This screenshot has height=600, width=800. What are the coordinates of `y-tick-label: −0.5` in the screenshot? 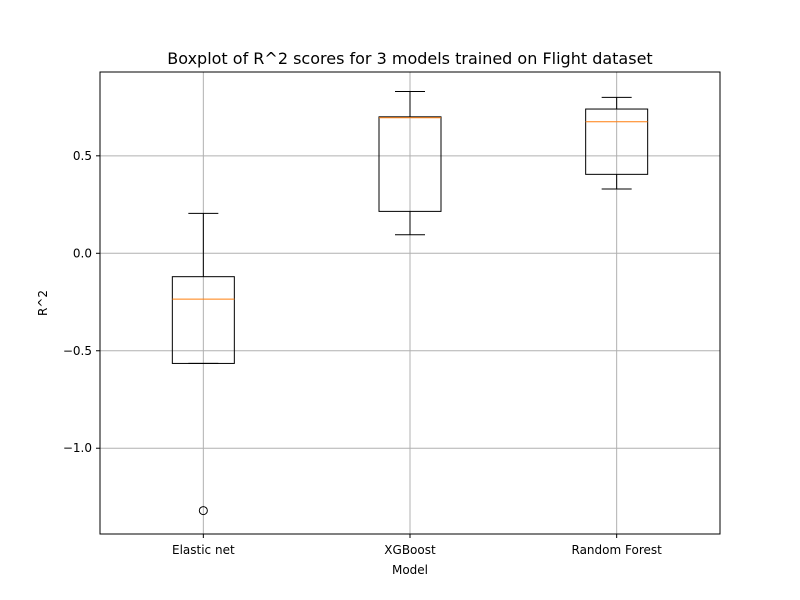 It's located at (77, 351).